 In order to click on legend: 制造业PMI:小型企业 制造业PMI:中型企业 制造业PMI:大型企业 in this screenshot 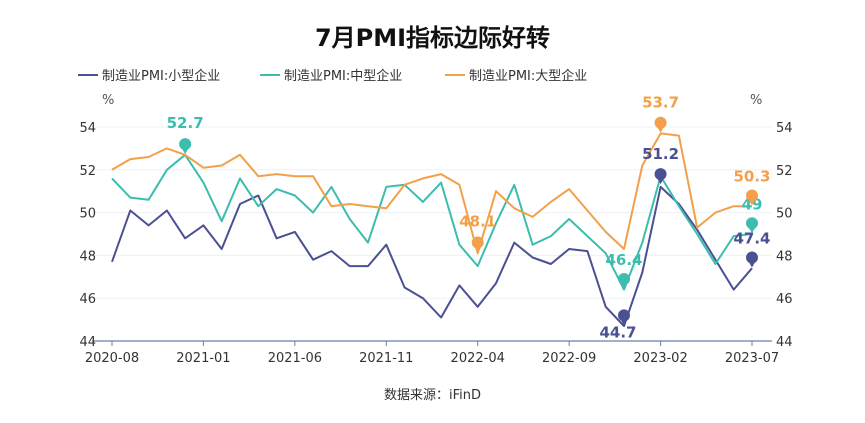, I will do `click(332, 76)`.